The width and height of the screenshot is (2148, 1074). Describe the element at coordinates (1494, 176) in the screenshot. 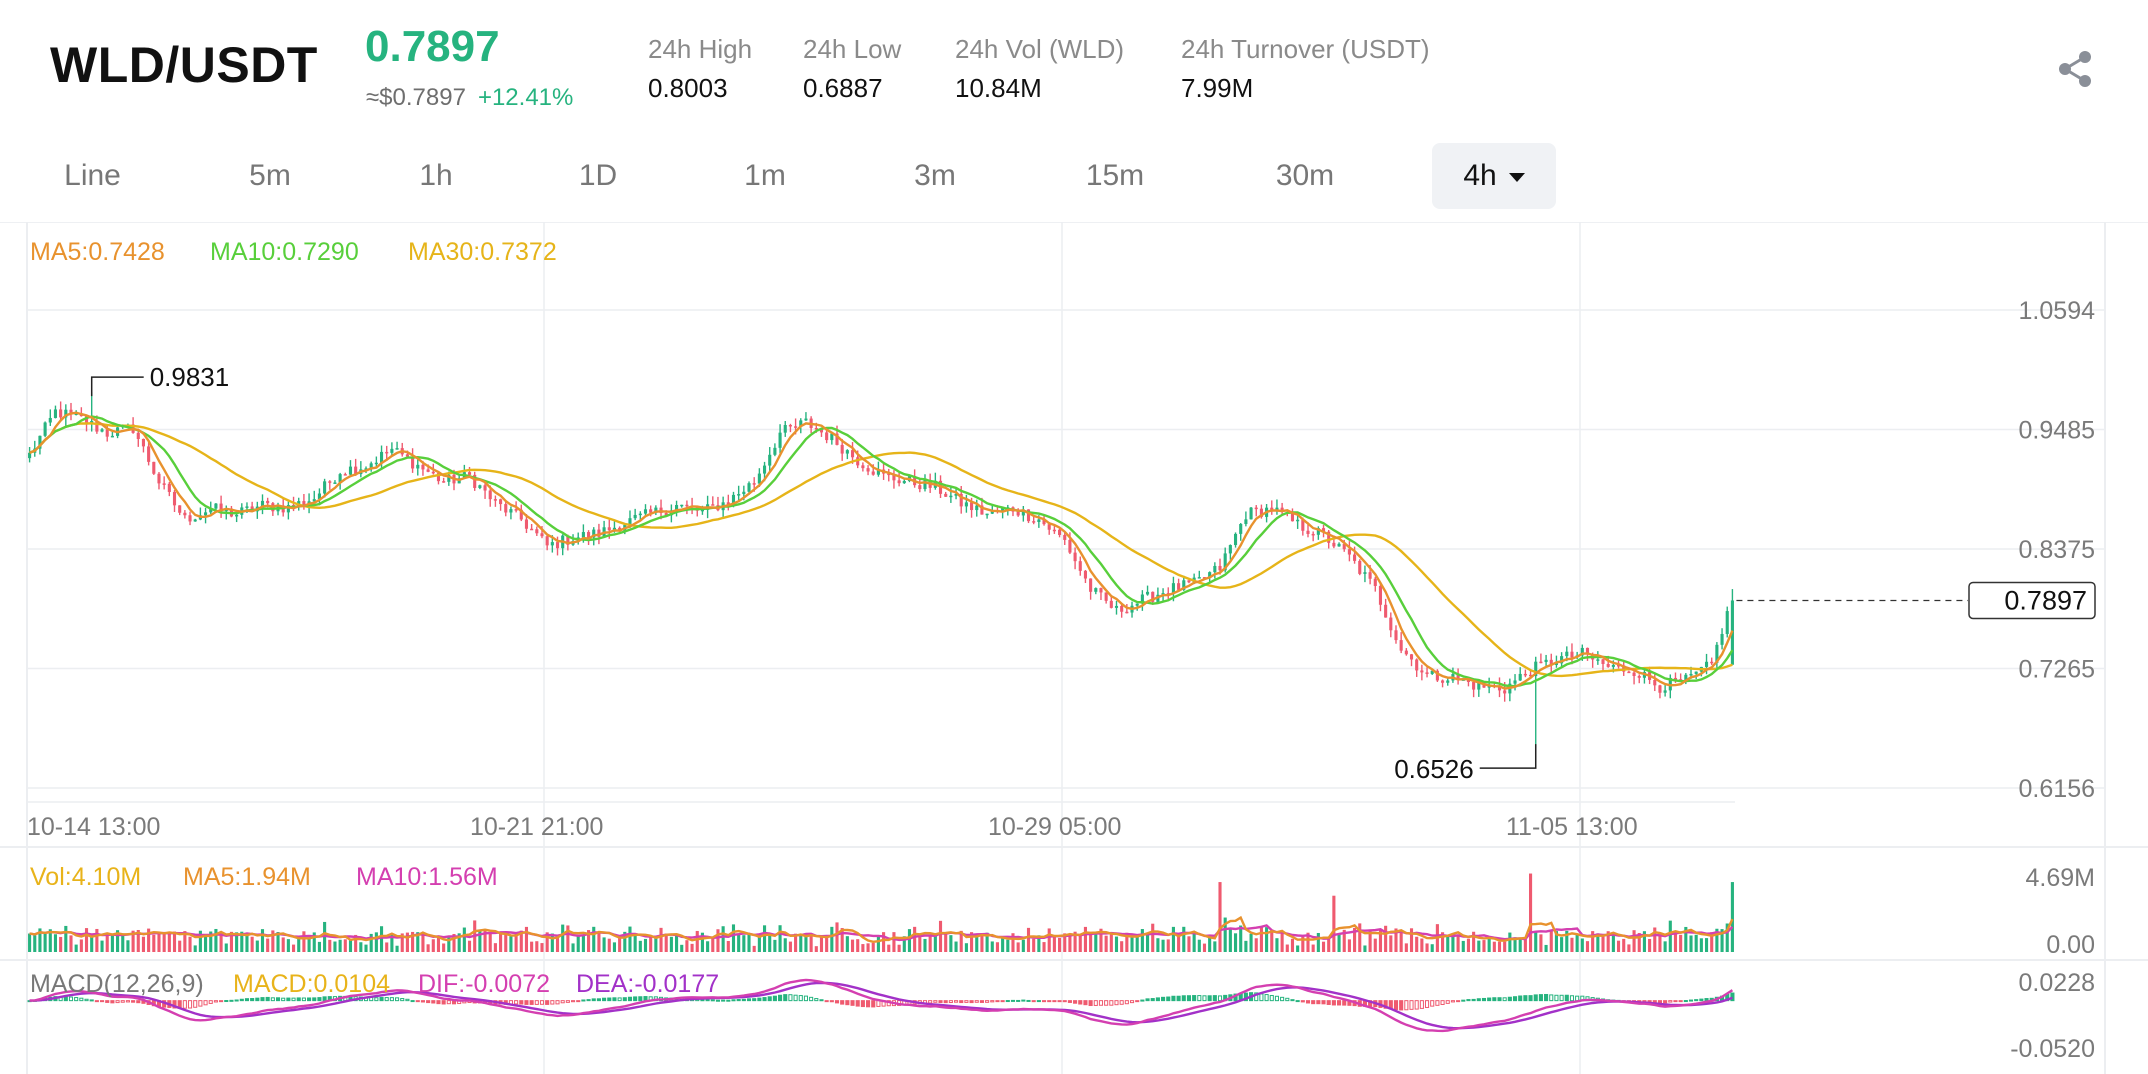

I see `tab-4h-dropdown: 4h` at that location.